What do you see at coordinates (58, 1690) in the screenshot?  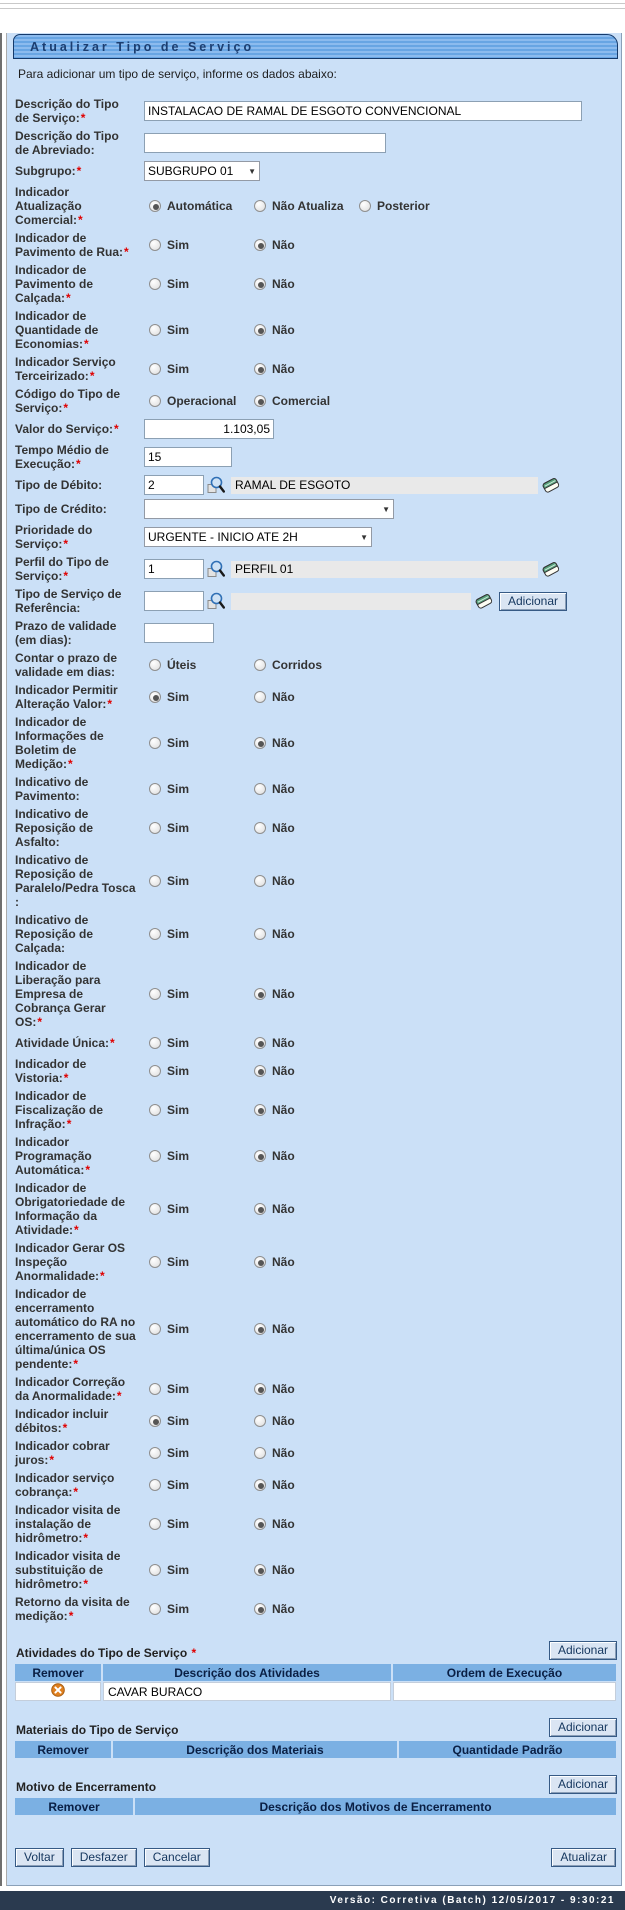 I see `remove-atividade-icon` at bounding box center [58, 1690].